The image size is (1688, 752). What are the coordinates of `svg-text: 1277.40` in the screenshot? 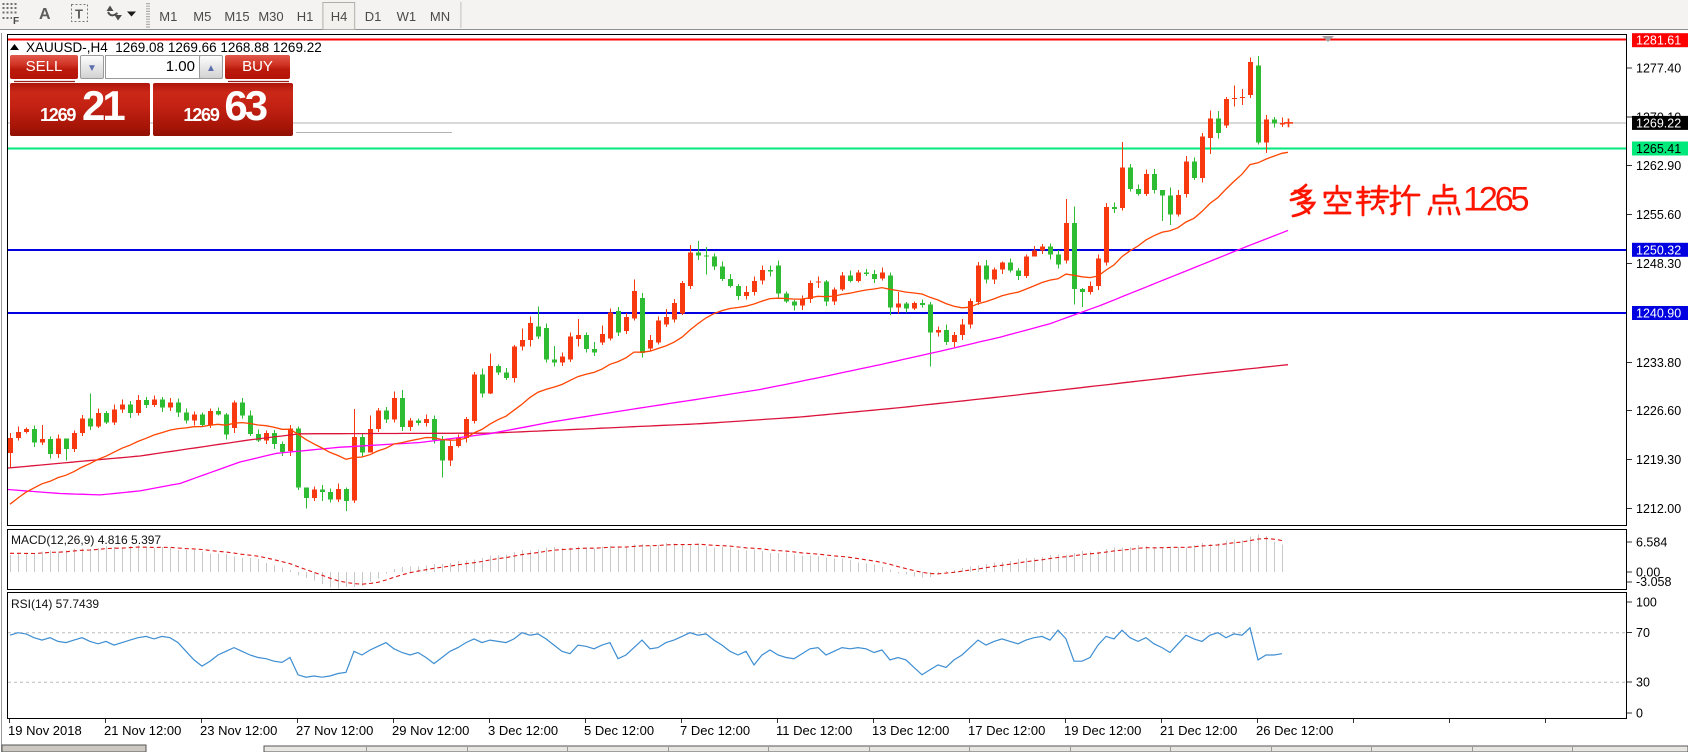 It's located at (1658, 69).